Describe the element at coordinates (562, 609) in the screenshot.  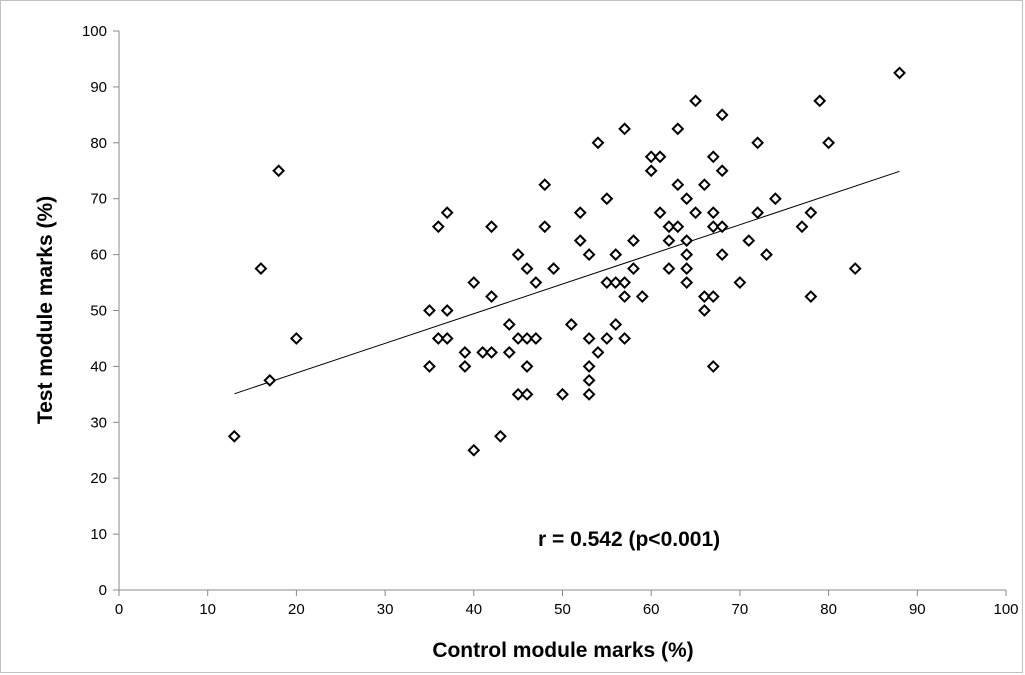
I see `x-tick-label: 50` at that location.